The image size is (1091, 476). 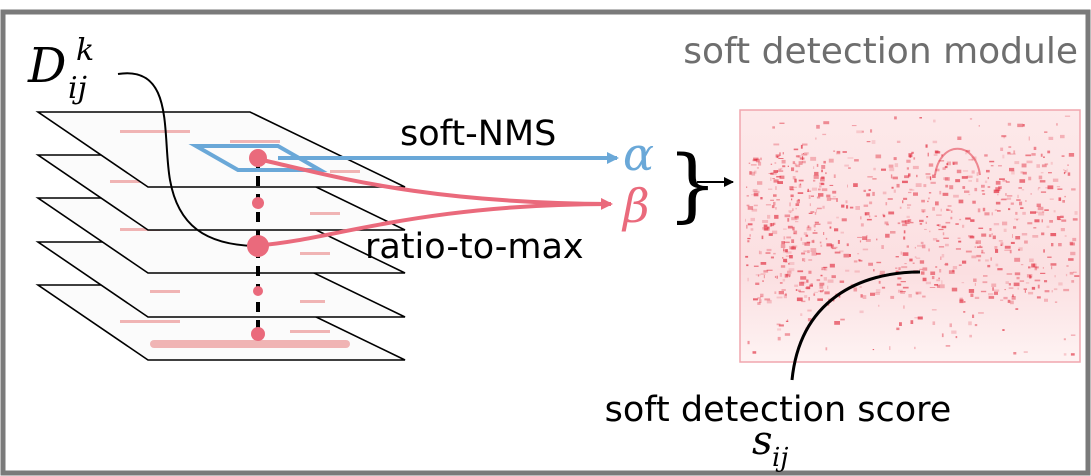 I want to click on beta-symbol: β, so click(x=635, y=206).